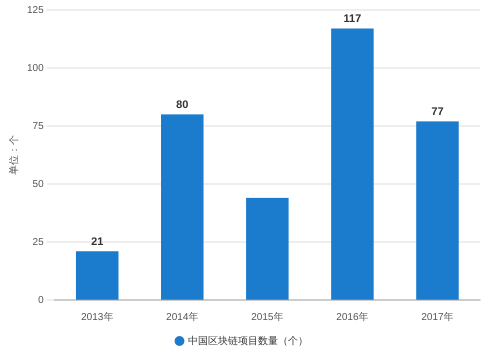 The width and height of the screenshot is (500, 362). I want to click on data-label: 21, so click(97, 242).